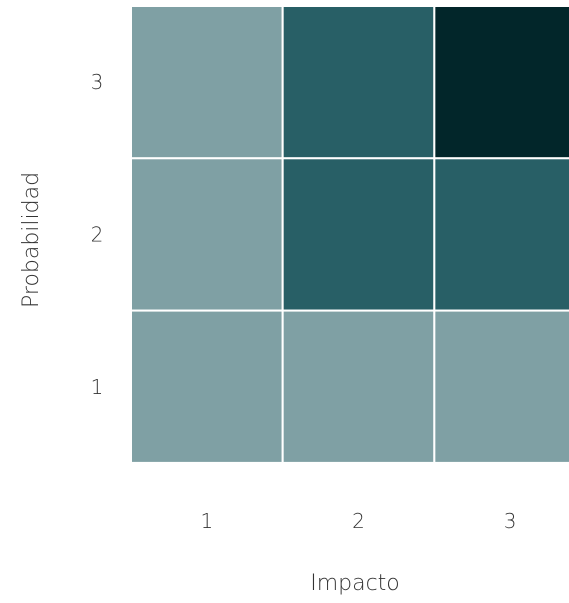  Describe the element at coordinates (206, 521) in the screenshot. I see `x-tick-label-1: 1` at that location.